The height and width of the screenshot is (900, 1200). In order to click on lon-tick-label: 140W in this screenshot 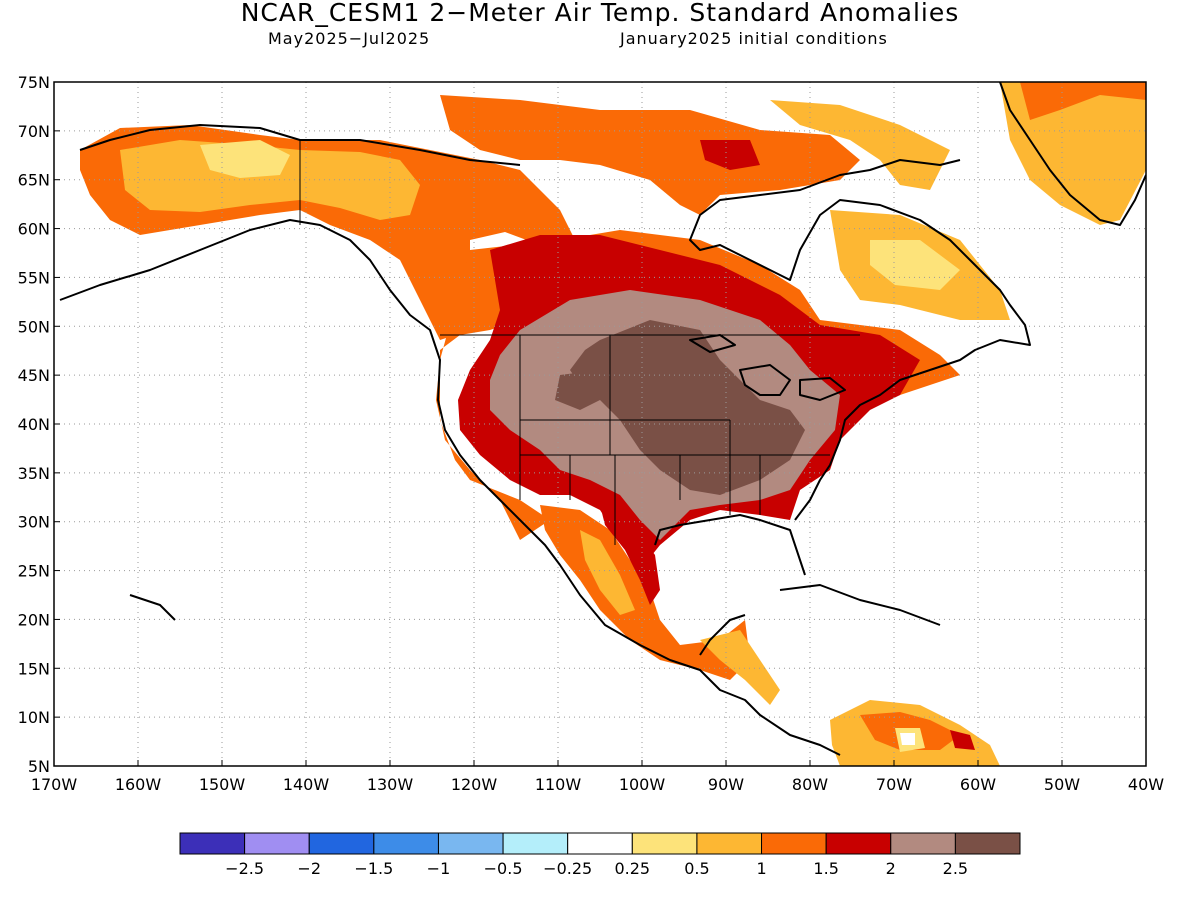, I will do `click(306, 784)`.